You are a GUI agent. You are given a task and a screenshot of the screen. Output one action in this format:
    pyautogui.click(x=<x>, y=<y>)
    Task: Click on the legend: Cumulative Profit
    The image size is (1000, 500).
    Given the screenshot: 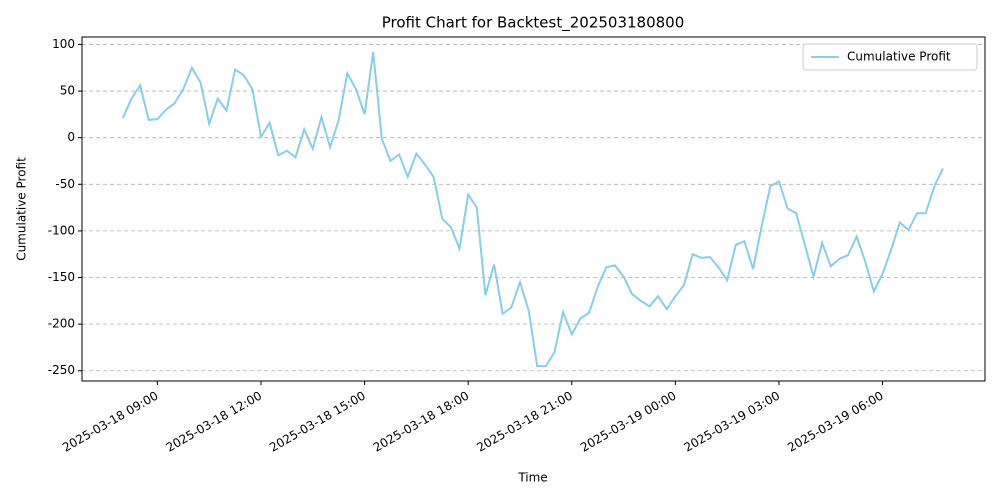 What is the action you would take?
    pyautogui.click(x=890, y=57)
    